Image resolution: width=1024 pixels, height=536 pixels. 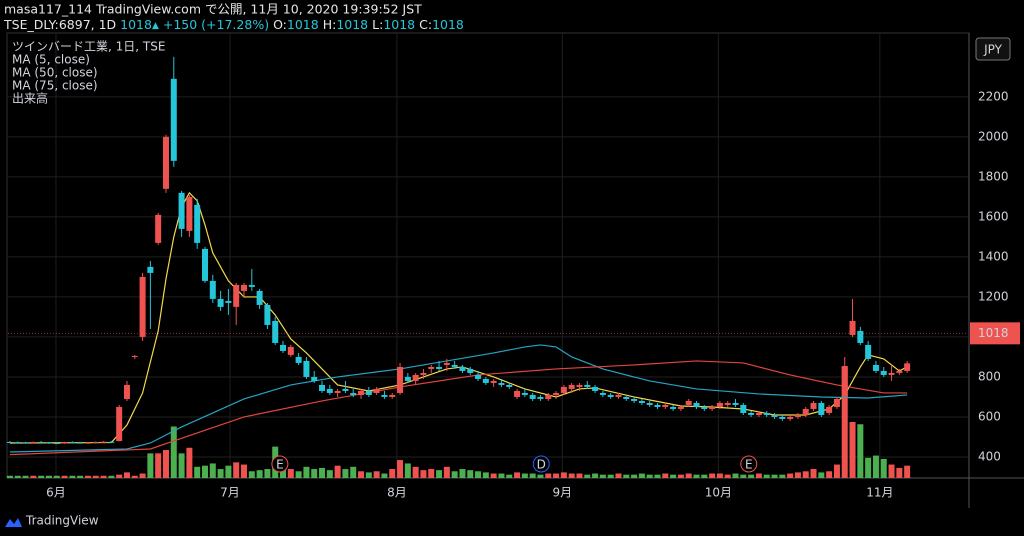 What do you see at coordinates (993, 256) in the screenshot?
I see `y-tick-label: 1400` at bounding box center [993, 256].